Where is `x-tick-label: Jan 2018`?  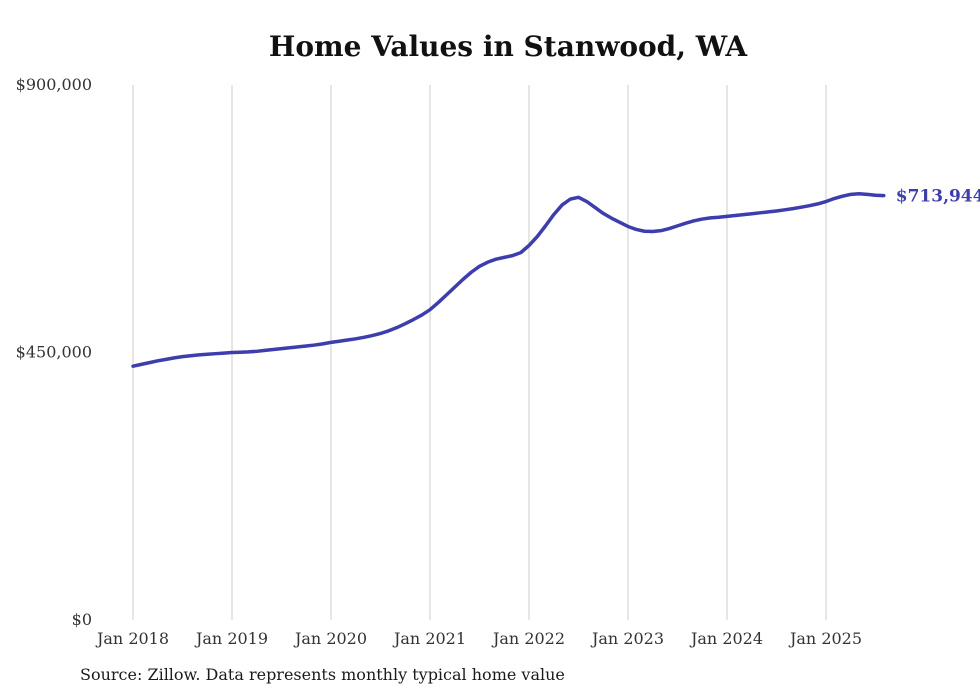 x-tick-label: Jan 2018 is located at coordinates (132, 638).